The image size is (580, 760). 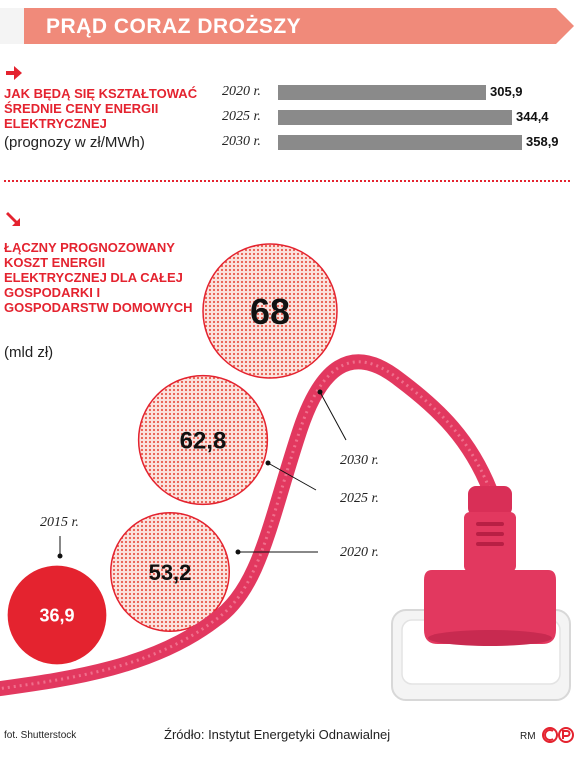 I want to click on cost-year-label: 2020 r., so click(x=359, y=552).